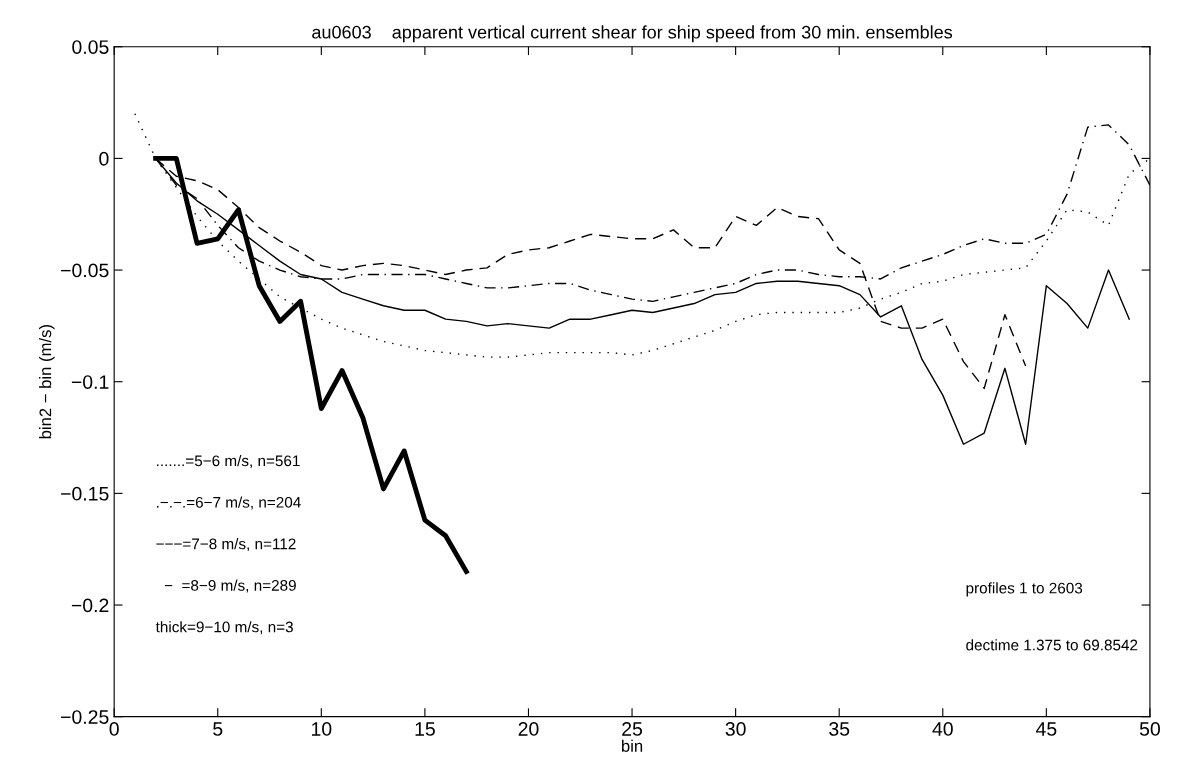 This screenshot has width=1177, height=779. Describe the element at coordinates (85, 493) in the screenshot. I see `y-tick-label: −0.15` at that location.